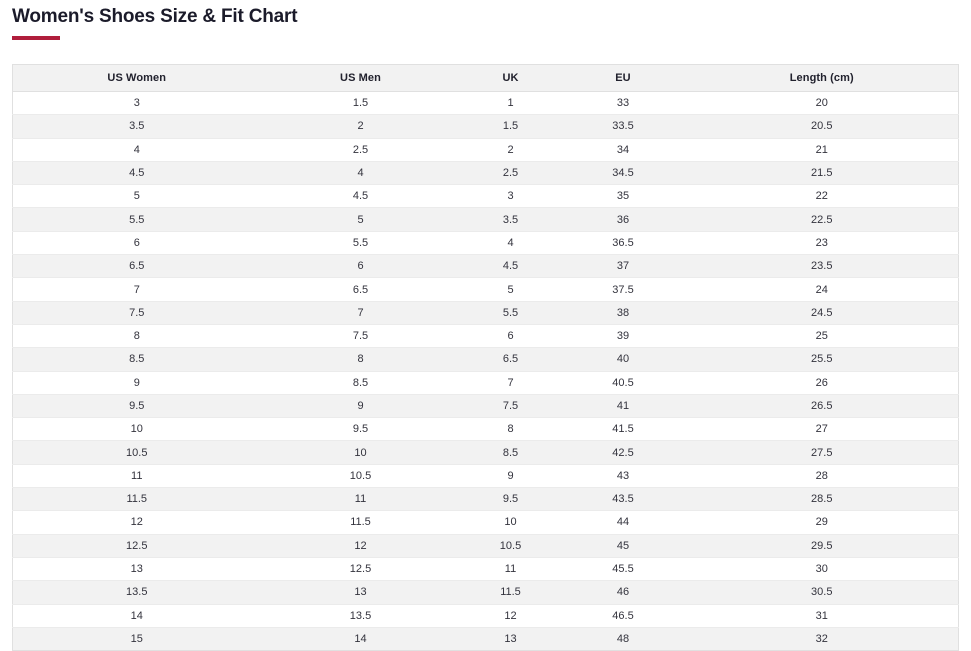 This screenshot has width=971, height=651. I want to click on cell-us-men: 9, so click(360, 406).